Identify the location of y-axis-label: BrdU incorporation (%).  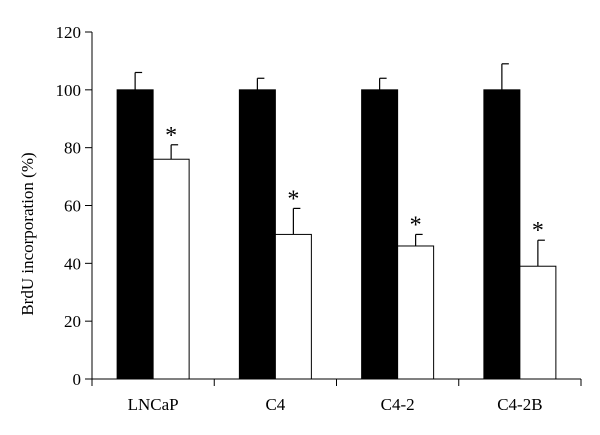
(27, 233).